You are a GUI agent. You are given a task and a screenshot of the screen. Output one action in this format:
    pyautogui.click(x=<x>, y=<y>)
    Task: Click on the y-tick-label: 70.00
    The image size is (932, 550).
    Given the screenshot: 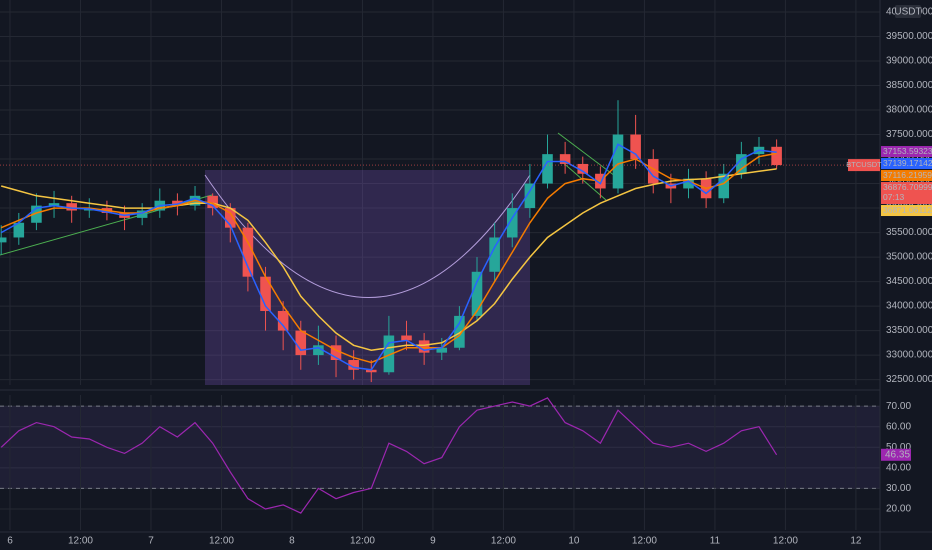 What is the action you would take?
    pyautogui.click(x=898, y=406)
    